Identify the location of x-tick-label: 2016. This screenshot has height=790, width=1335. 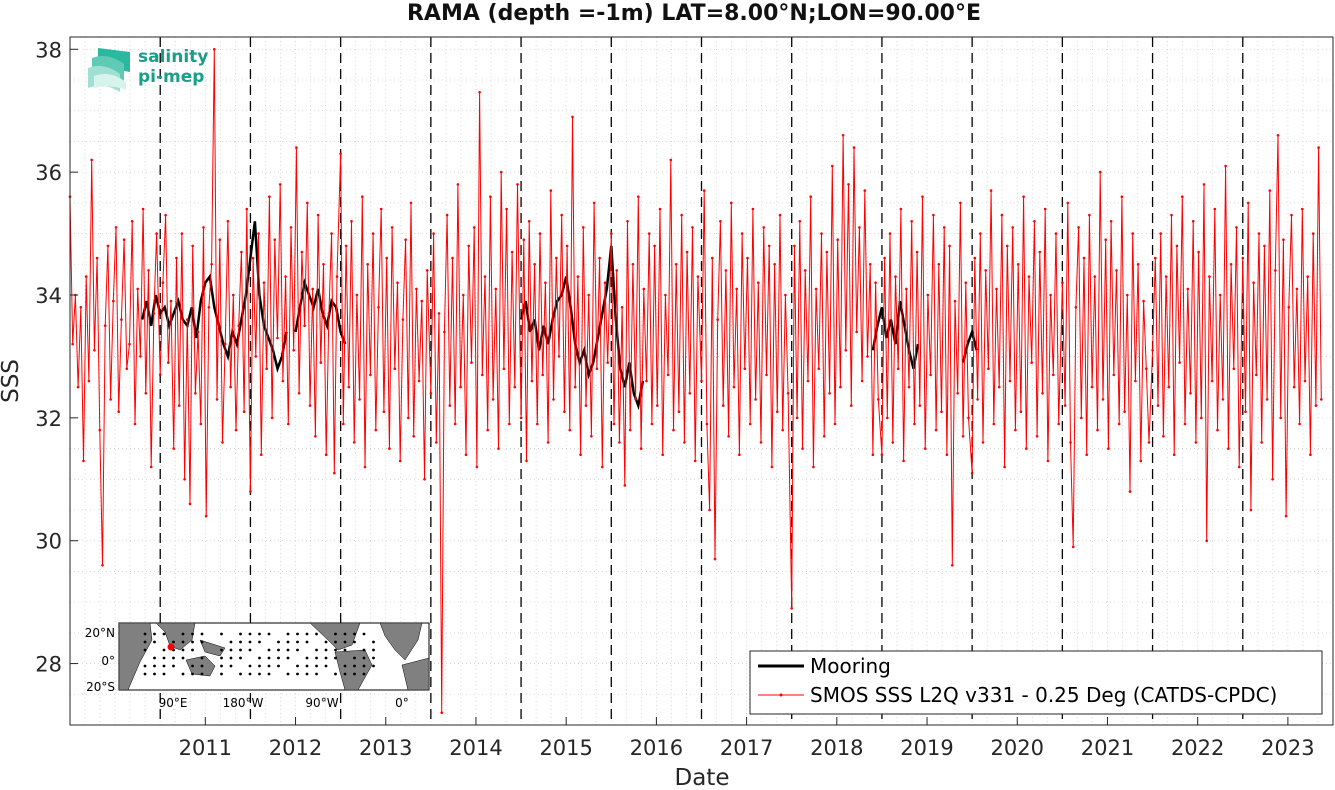
(656, 748).